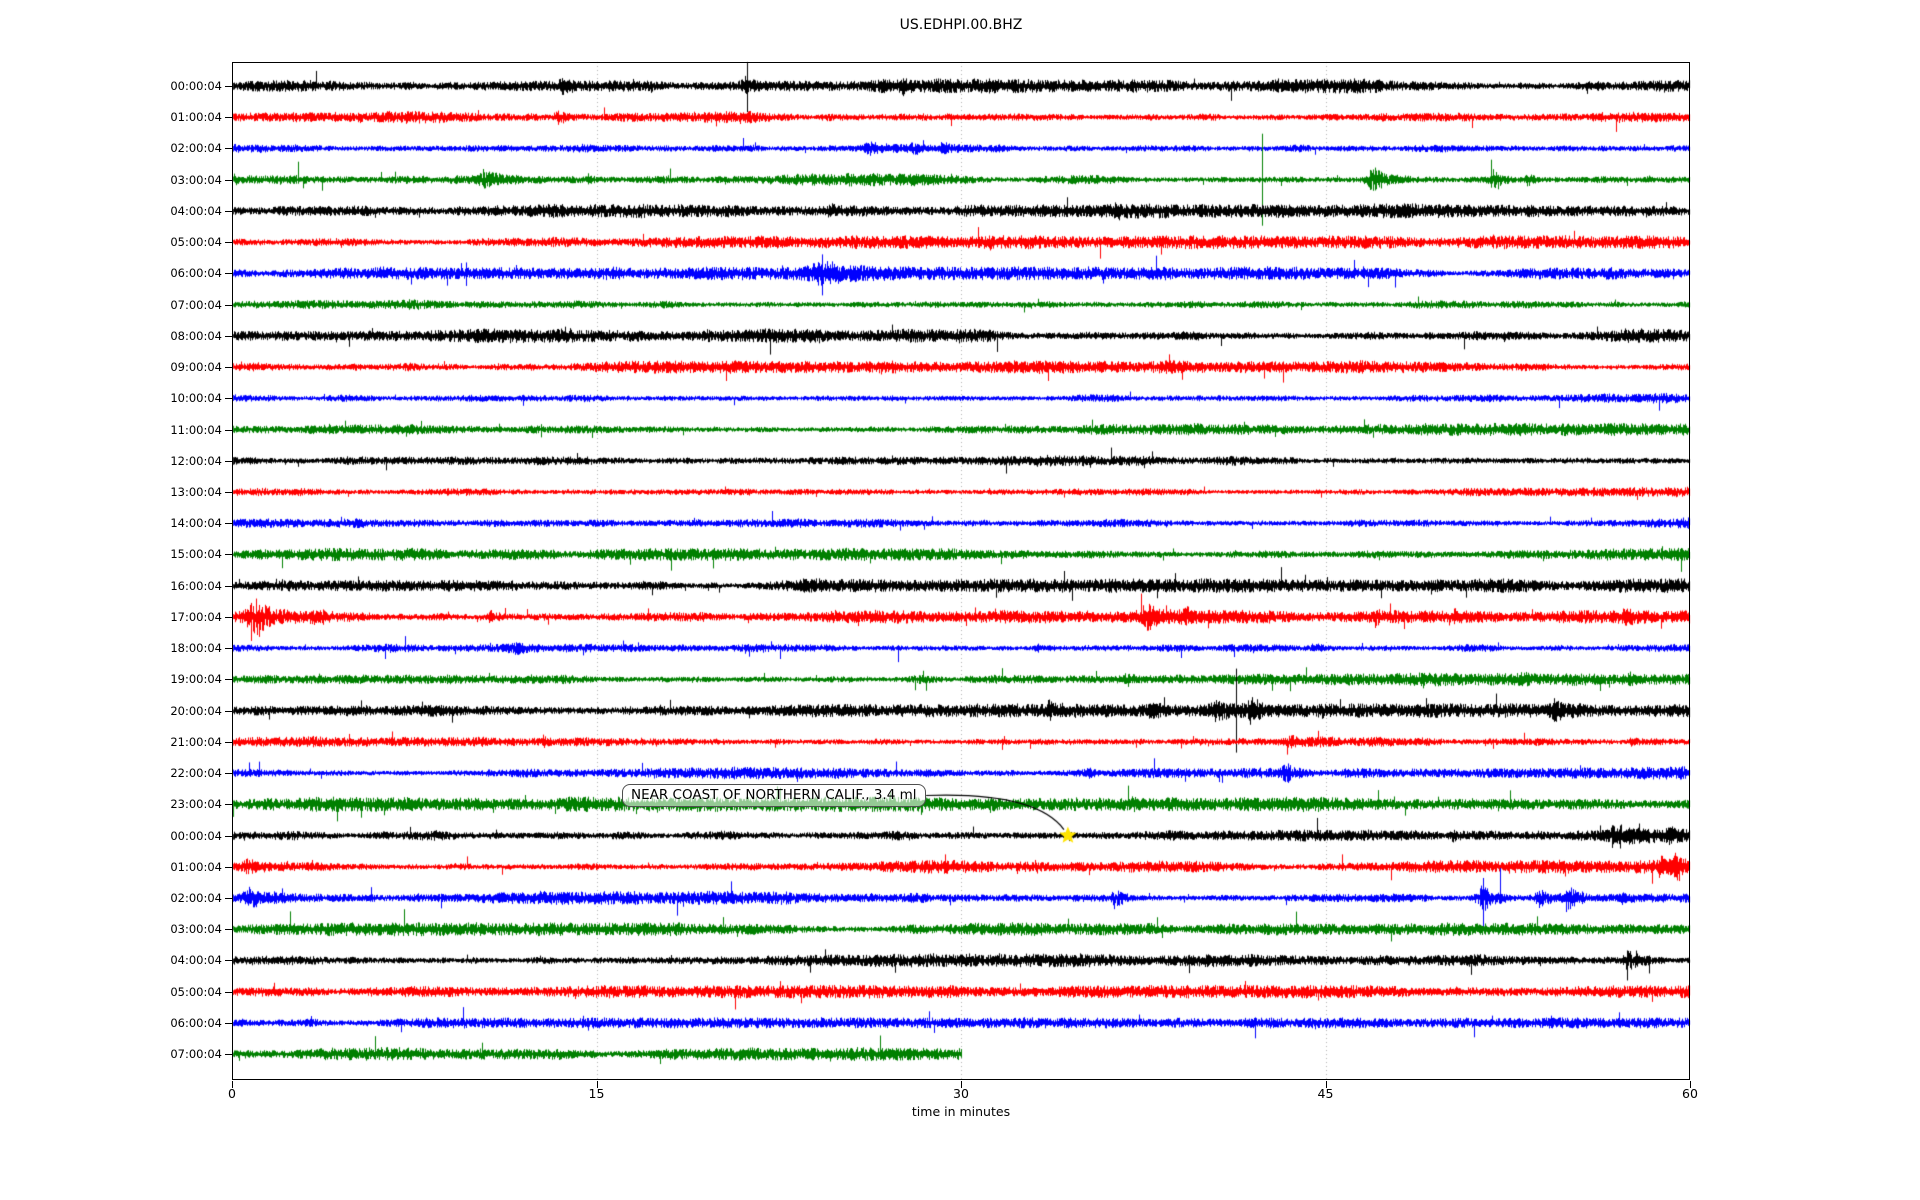  Describe the element at coordinates (961, 25) in the screenshot. I see `figure-title: US.EDHPI.00.BHZ` at that location.